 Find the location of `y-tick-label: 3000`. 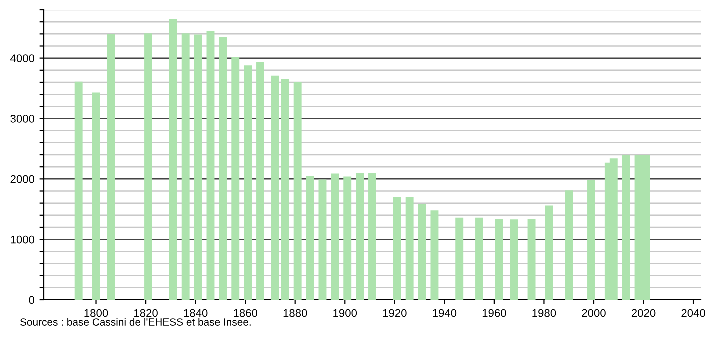

y-tick-label: 3000 is located at coordinates (22, 119).